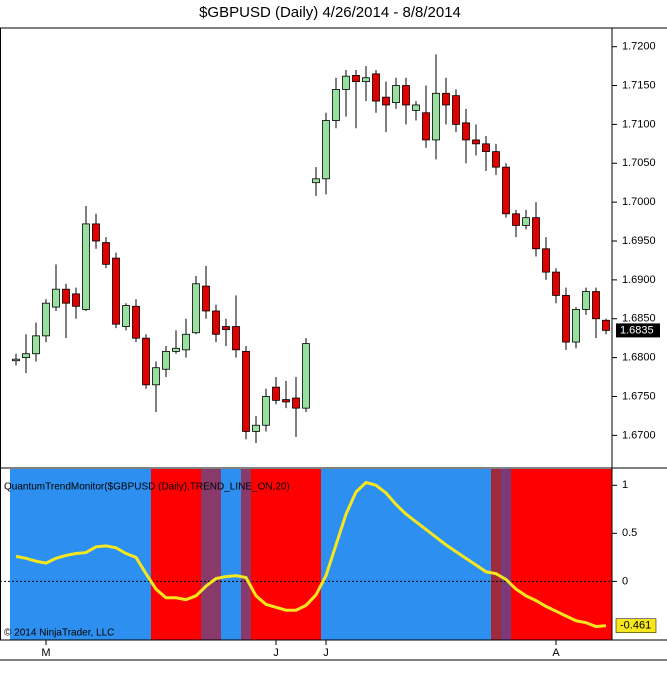  Describe the element at coordinates (639, 280) in the screenshot. I see `y-tick-label: 1.6900` at that location.